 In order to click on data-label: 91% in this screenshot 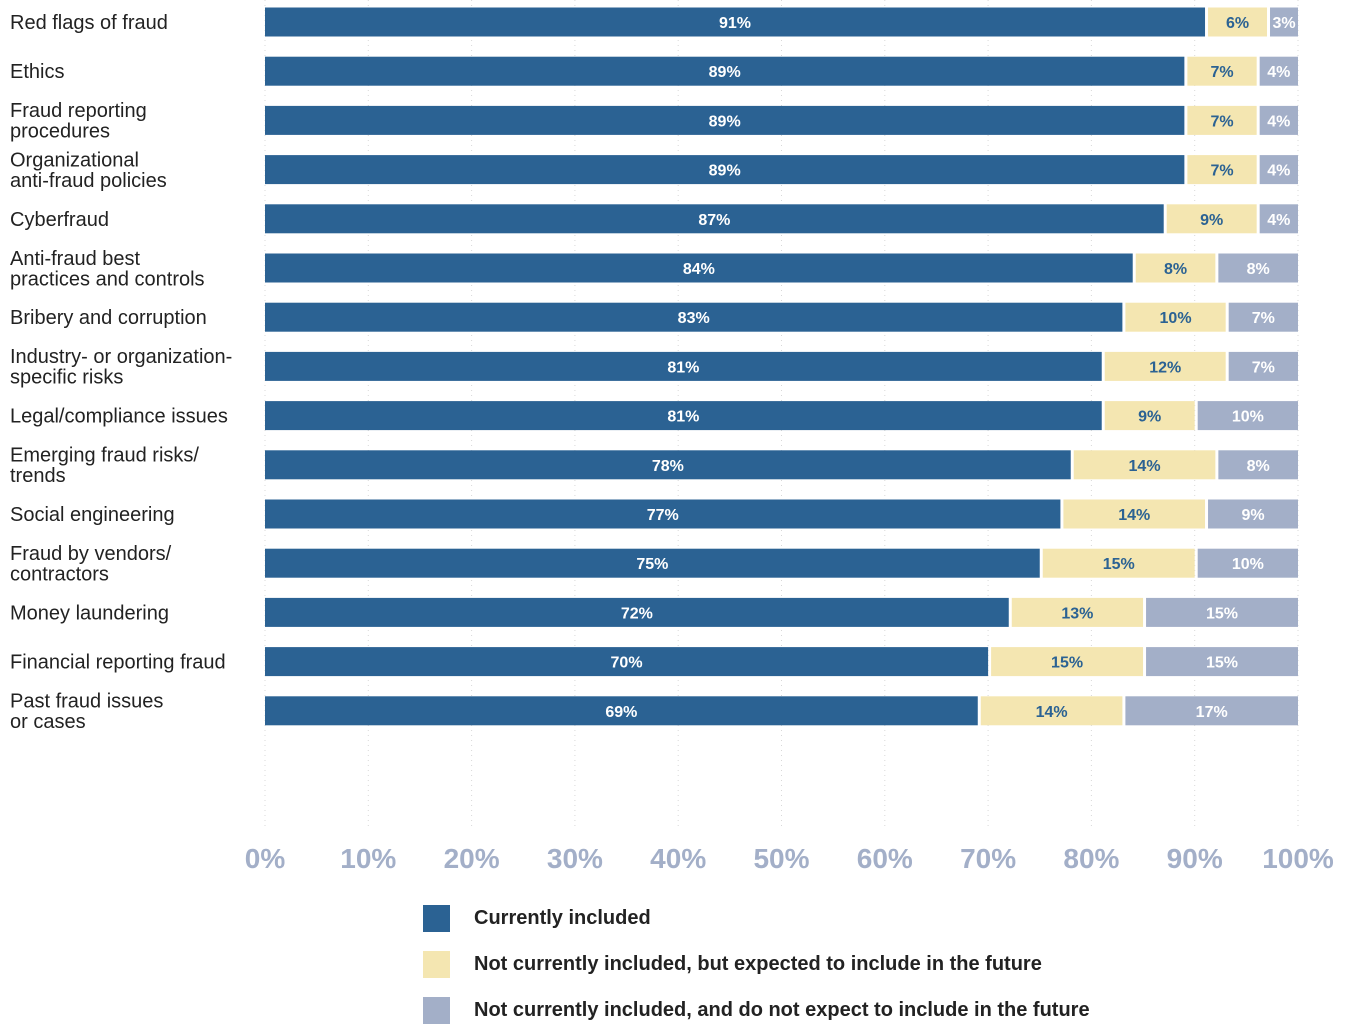, I will do `click(735, 23)`.